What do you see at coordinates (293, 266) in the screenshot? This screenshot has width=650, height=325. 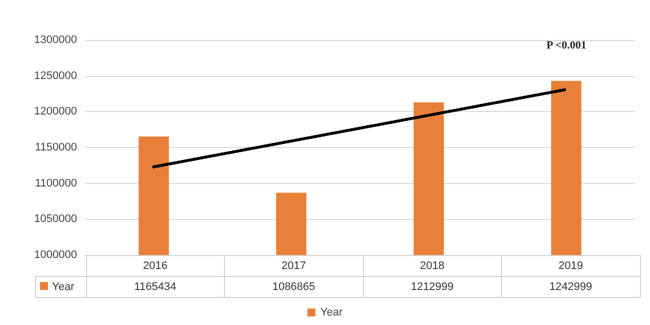 I see `x-tick-label: 2017` at bounding box center [293, 266].